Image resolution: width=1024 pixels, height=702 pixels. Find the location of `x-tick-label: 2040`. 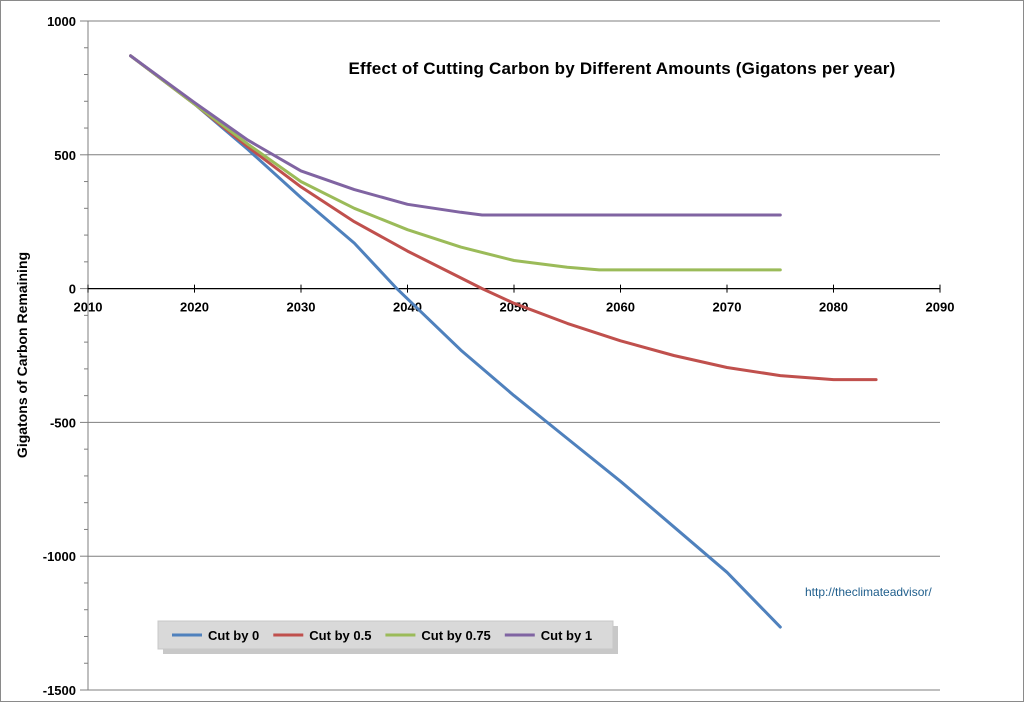

x-tick-label: 2040 is located at coordinates (407, 307).